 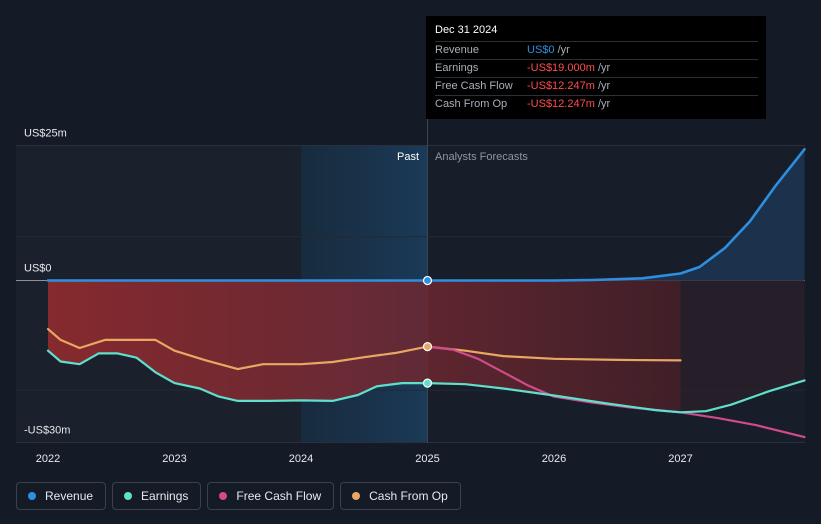 What do you see at coordinates (38, 269) in the screenshot?
I see `y-tick-label: US$0` at bounding box center [38, 269].